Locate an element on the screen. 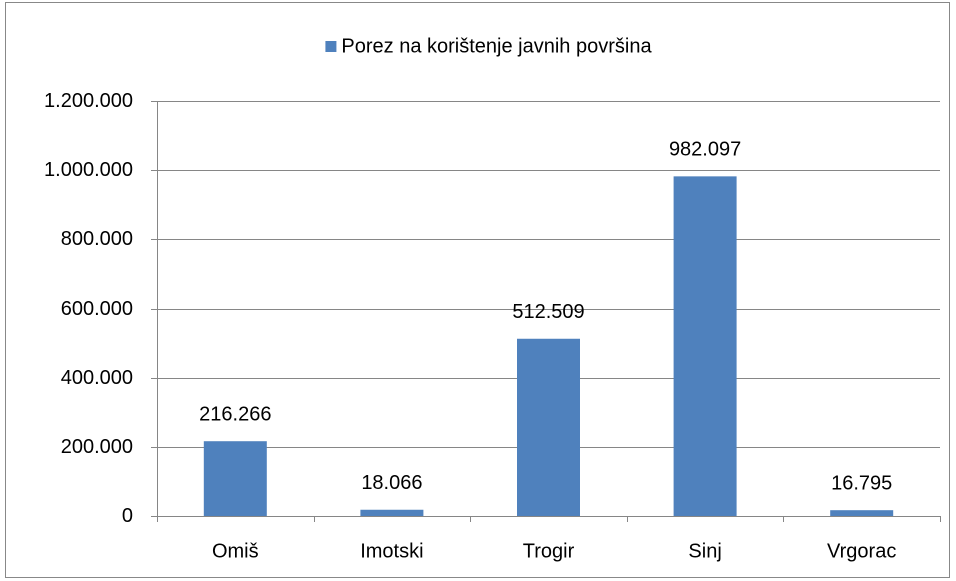 The height and width of the screenshot is (581, 956). y-tick-label: 400.000 is located at coordinates (97, 378).